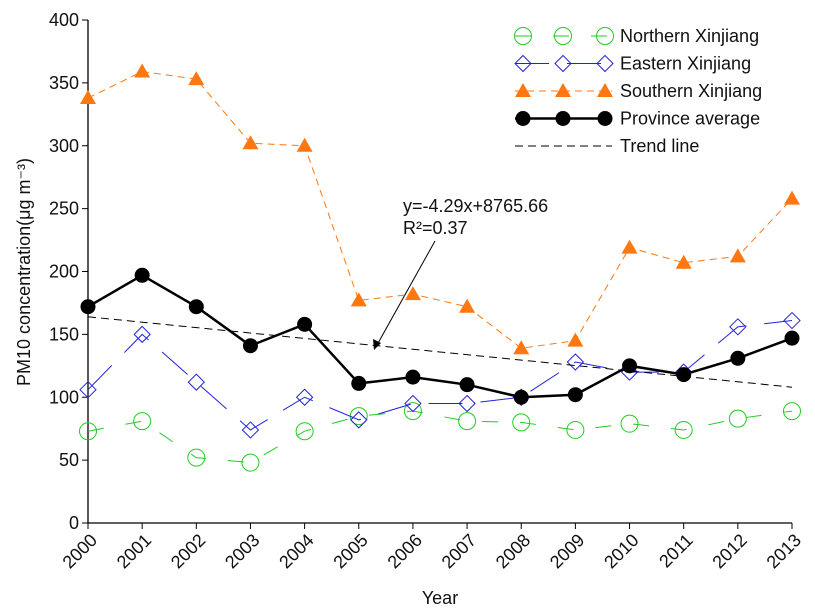  What do you see at coordinates (64, 334) in the screenshot?
I see `y-tick-label: 150` at bounding box center [64, 334].